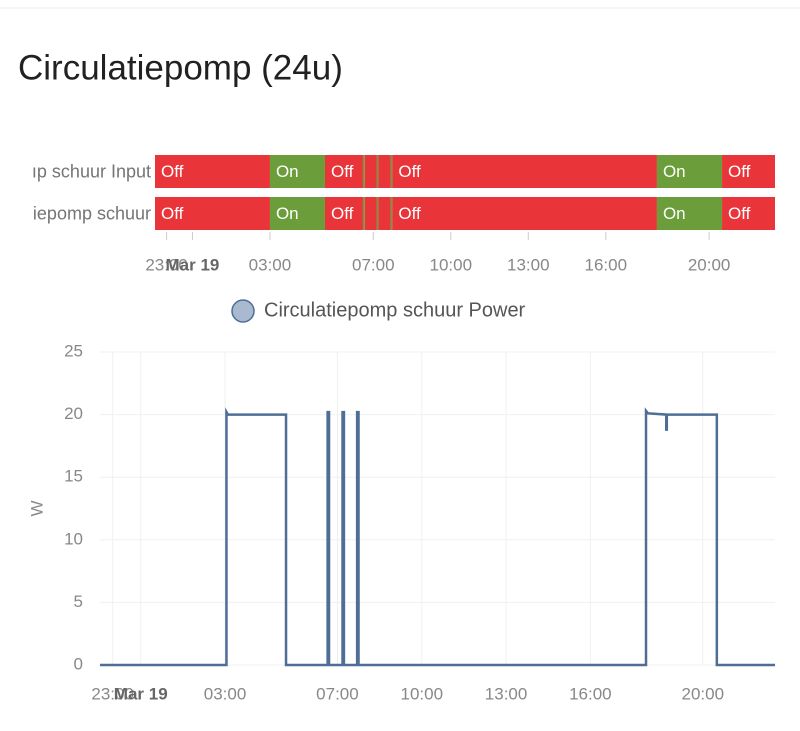 This screenshot has height=731, width=800. What do you see at coordinates (73, 538) in the screenshot?
I see `y-tick-label: 10` at bounding box center [73, 538].